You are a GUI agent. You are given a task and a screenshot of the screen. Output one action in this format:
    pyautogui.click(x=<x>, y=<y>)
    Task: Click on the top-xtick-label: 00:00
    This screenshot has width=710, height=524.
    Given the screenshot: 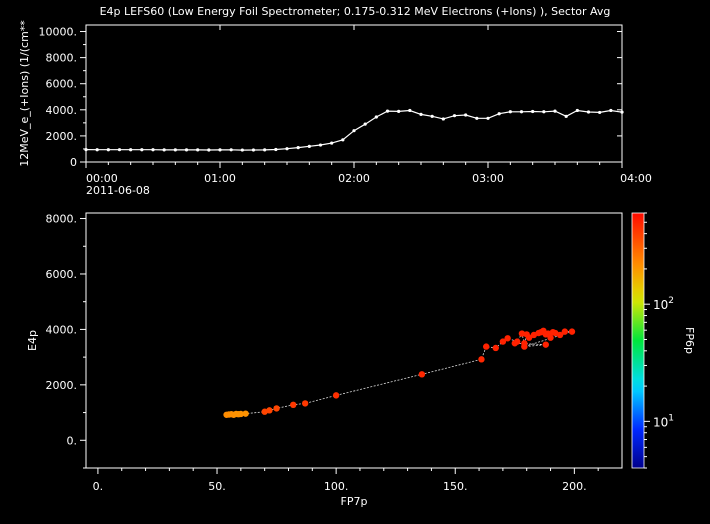 What is the action you would take?
    pyautogui.click(x=102, y=178)
    